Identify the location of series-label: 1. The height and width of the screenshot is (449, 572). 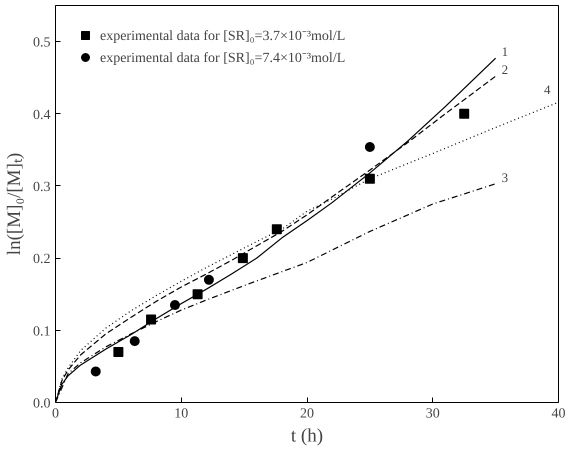
(505, 52).